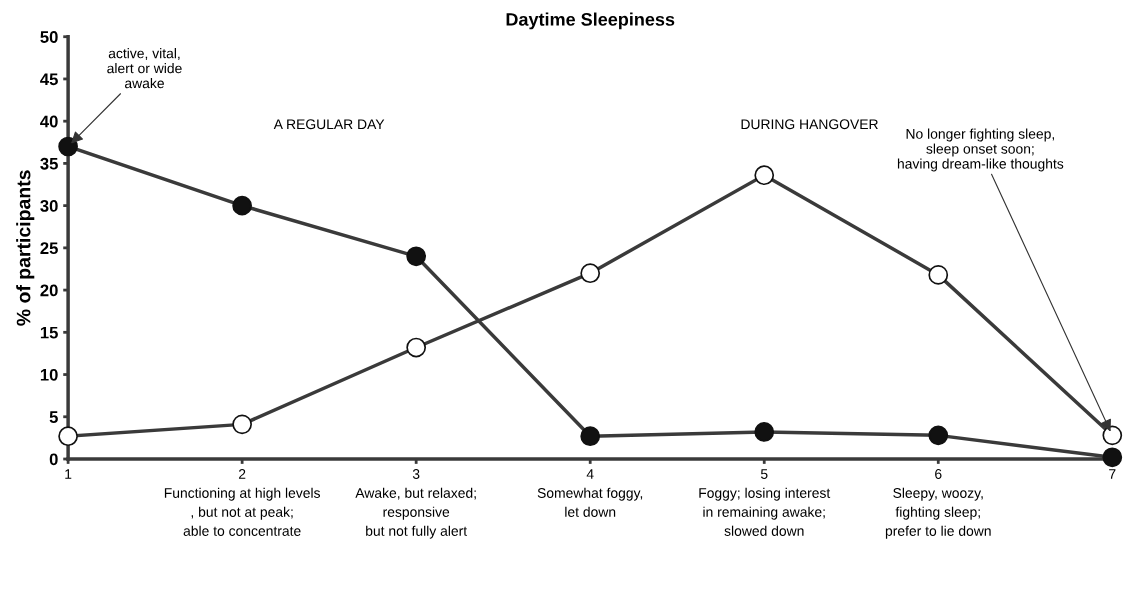  What do you see at coordinates (415, 504) in the screenshot?
I see `x-tick-label: 3 Awake, but relaxed; responsive but not fully alert` at bounding box center [415, 504].